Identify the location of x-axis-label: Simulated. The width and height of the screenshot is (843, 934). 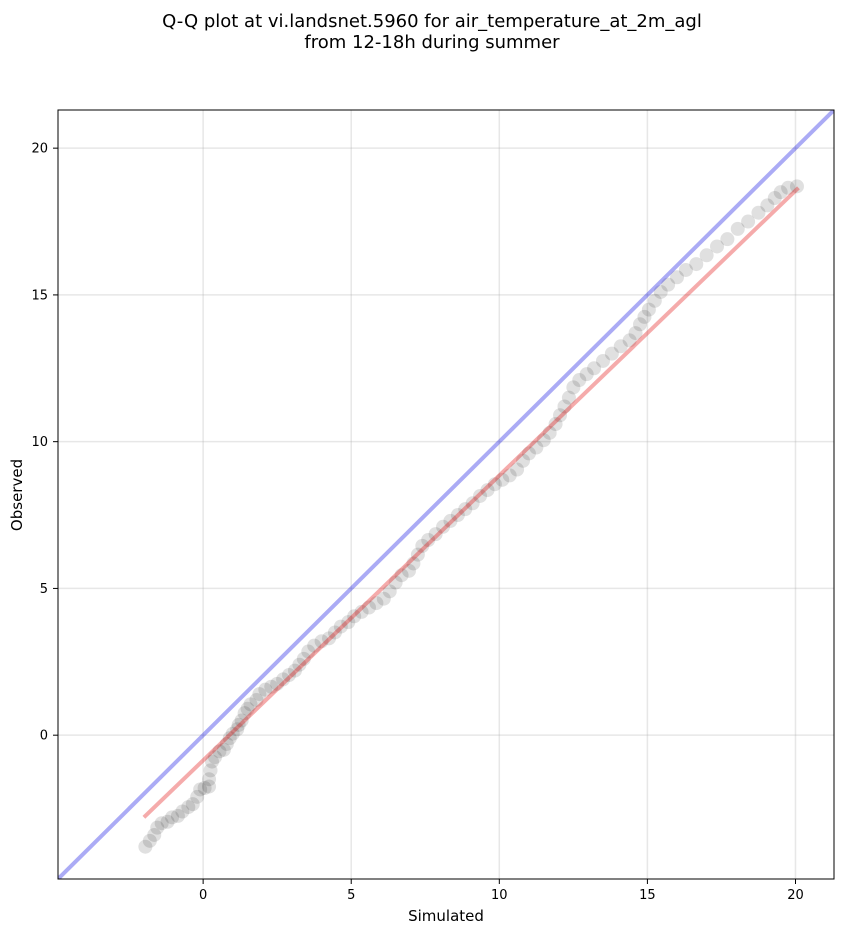
(446, 916).